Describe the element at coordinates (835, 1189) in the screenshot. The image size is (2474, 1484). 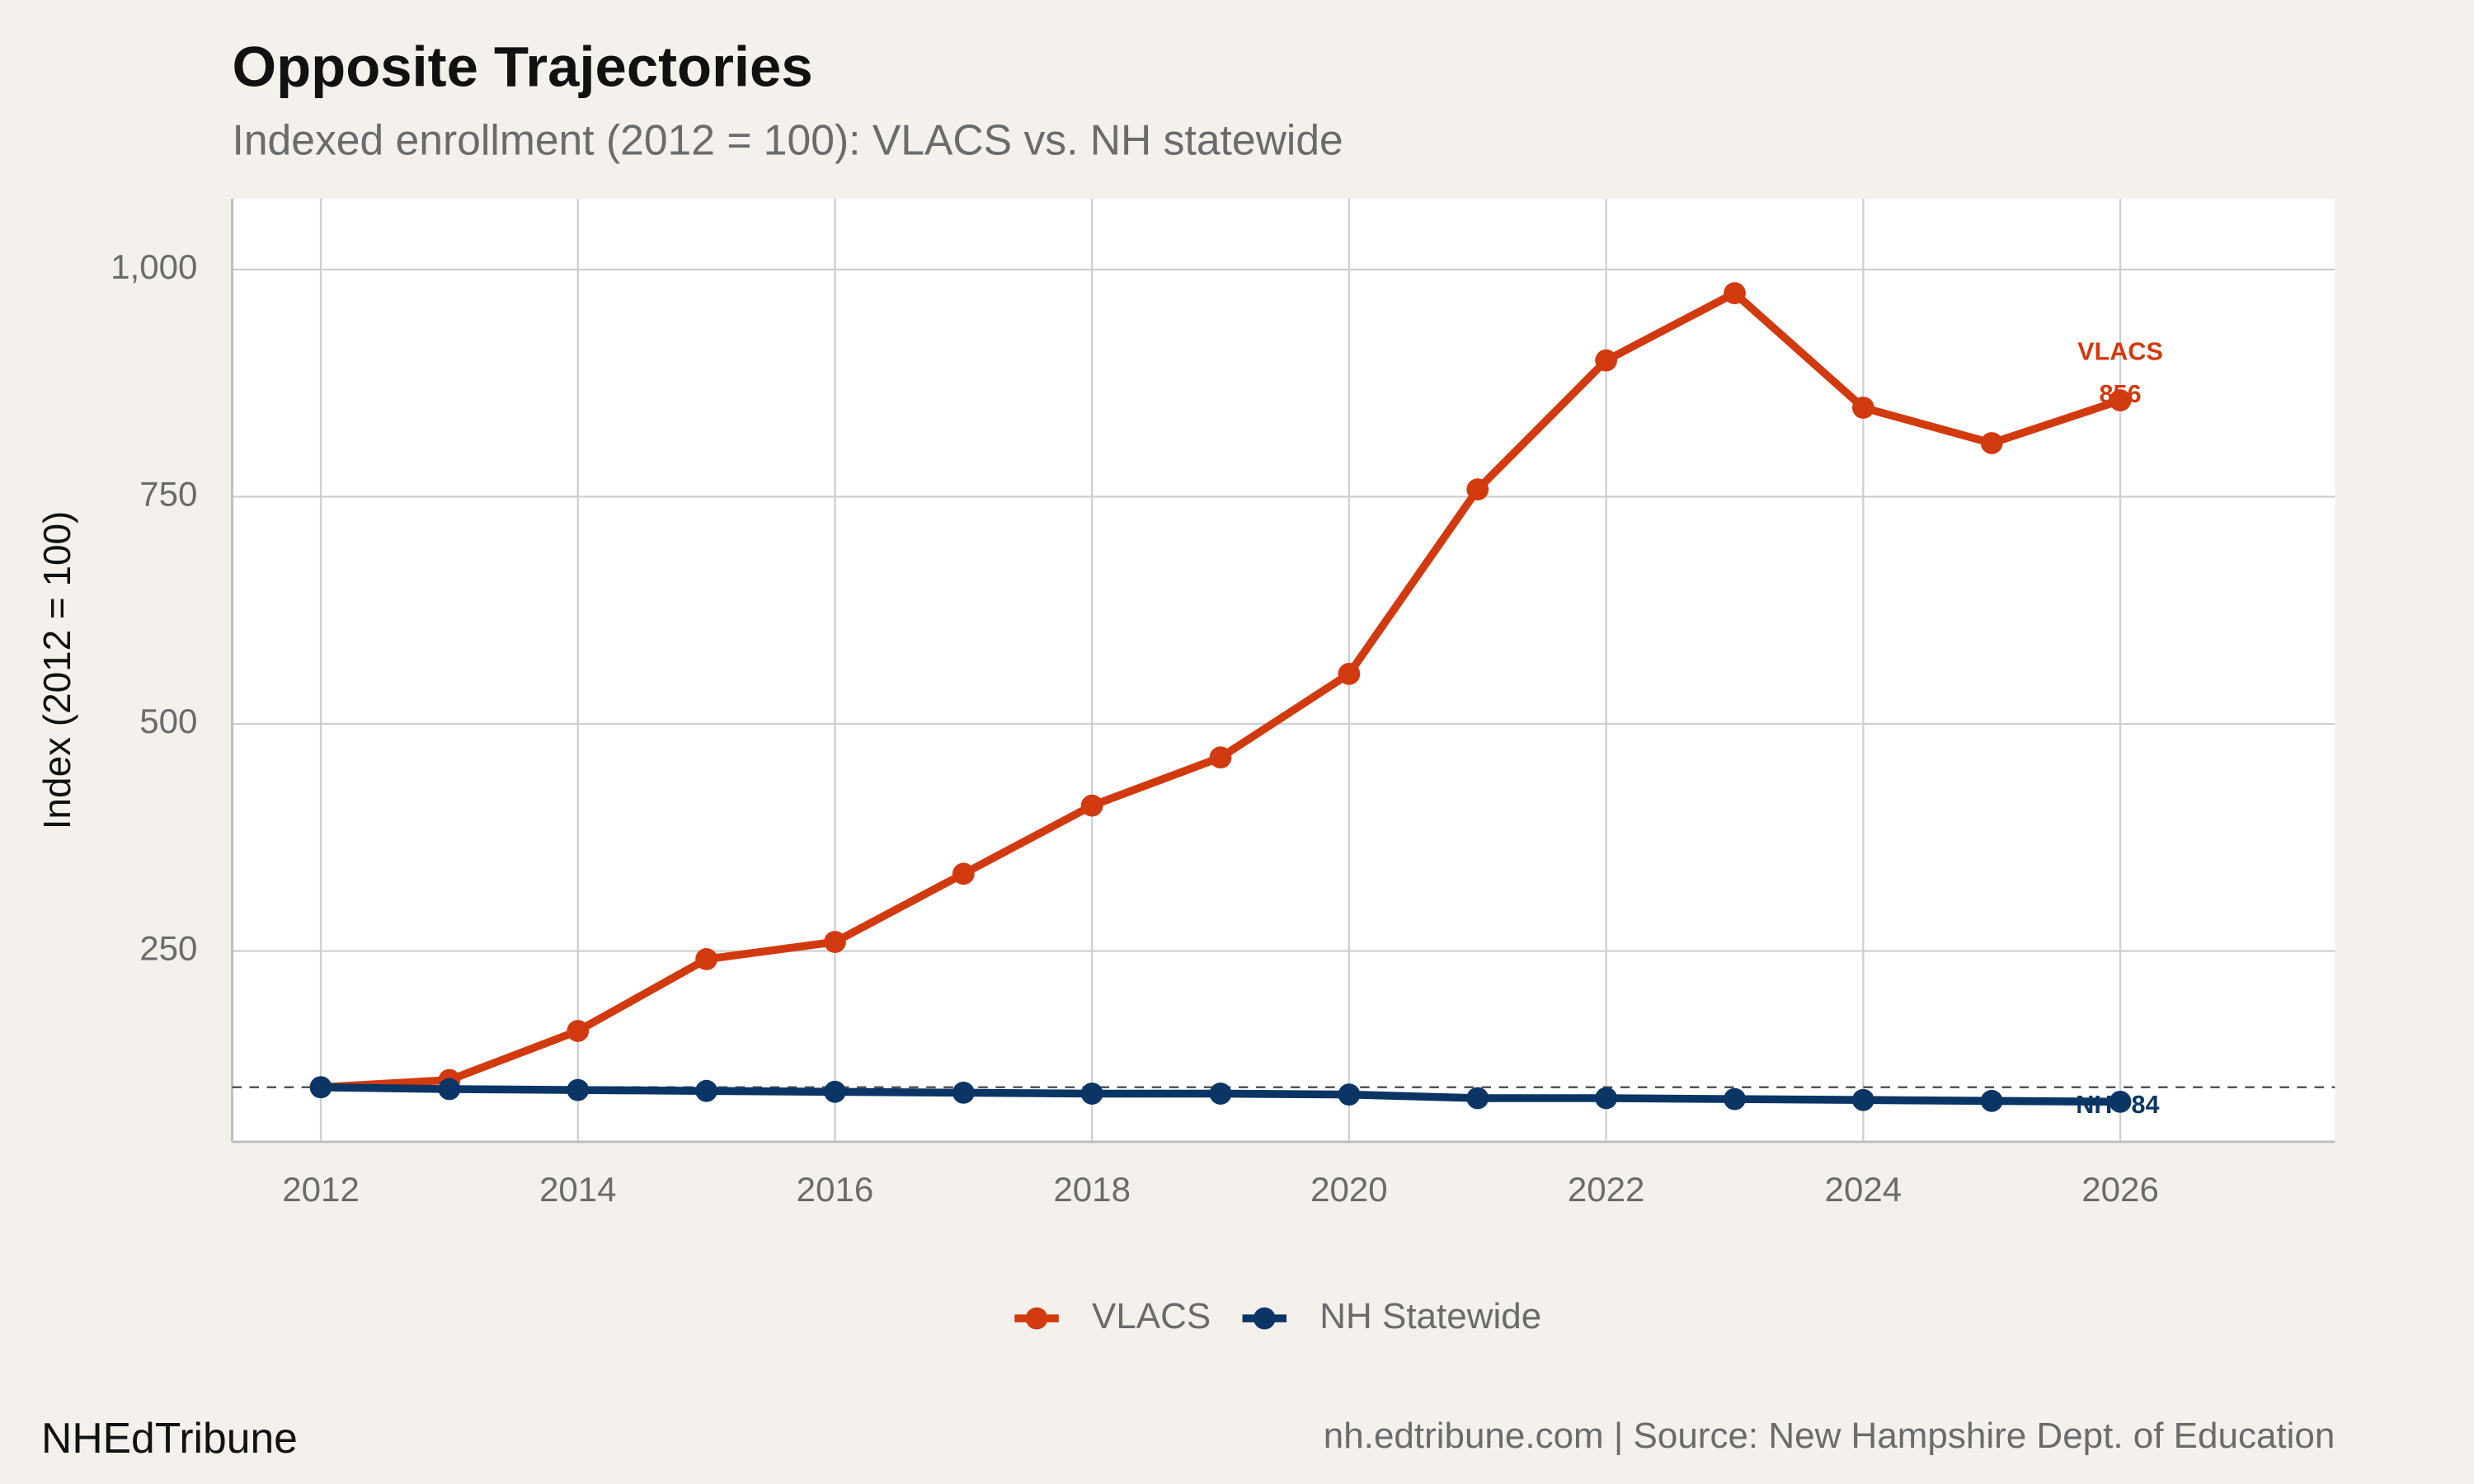
I see `x-tick-label: 2016` at that location.